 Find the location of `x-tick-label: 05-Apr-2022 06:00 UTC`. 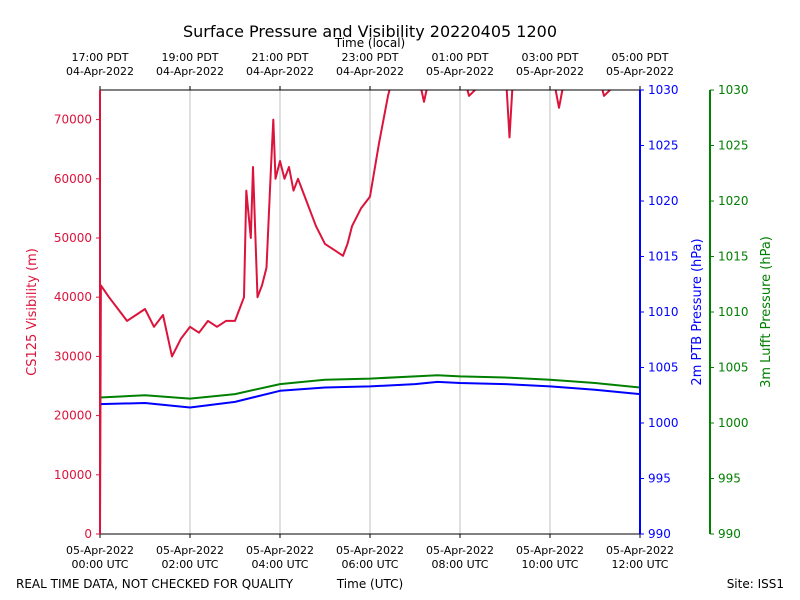

x-tick-label: 05-Apr-2022 06:00 UTC is located at coordinates (370, 557).